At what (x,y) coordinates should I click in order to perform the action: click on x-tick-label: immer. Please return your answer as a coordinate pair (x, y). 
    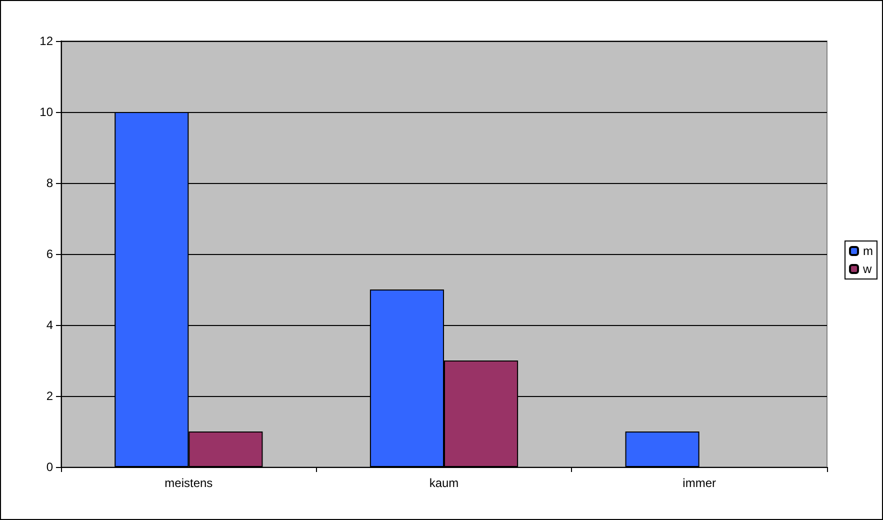
    Looking at the image, I should click on (699, 483).